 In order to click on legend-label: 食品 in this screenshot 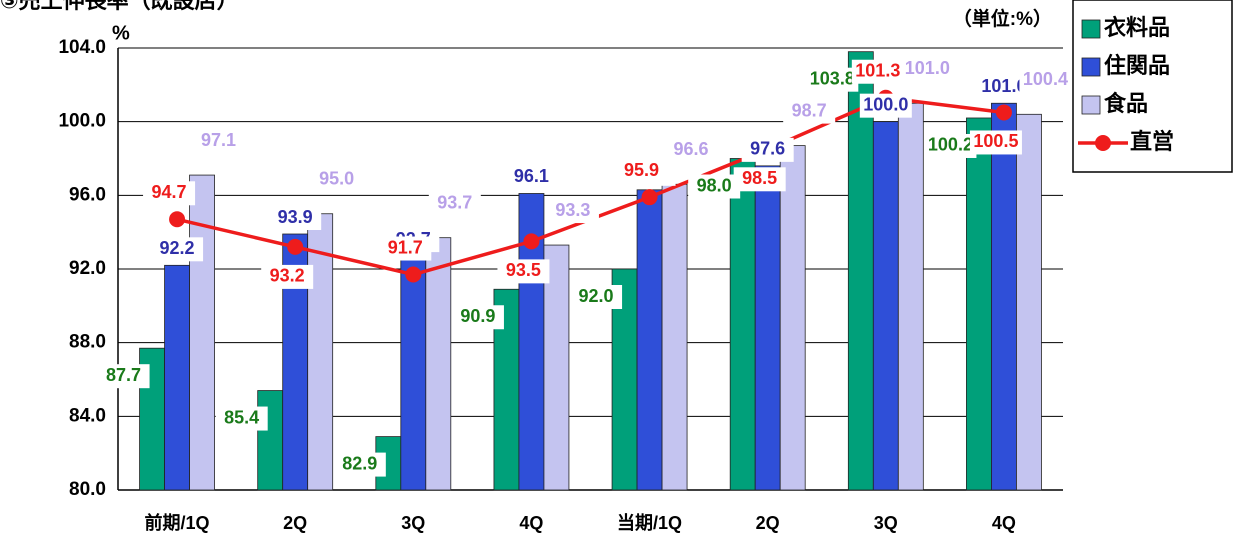, I will do `click(1126, 103)`.